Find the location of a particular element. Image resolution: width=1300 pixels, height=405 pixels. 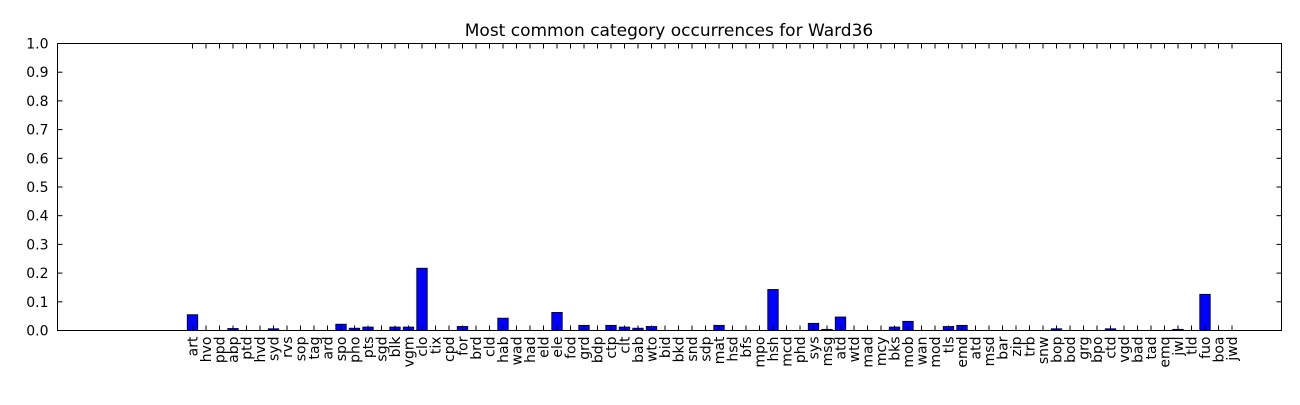

y-tick-label: 0.2 is located at coordinates (37, 274).